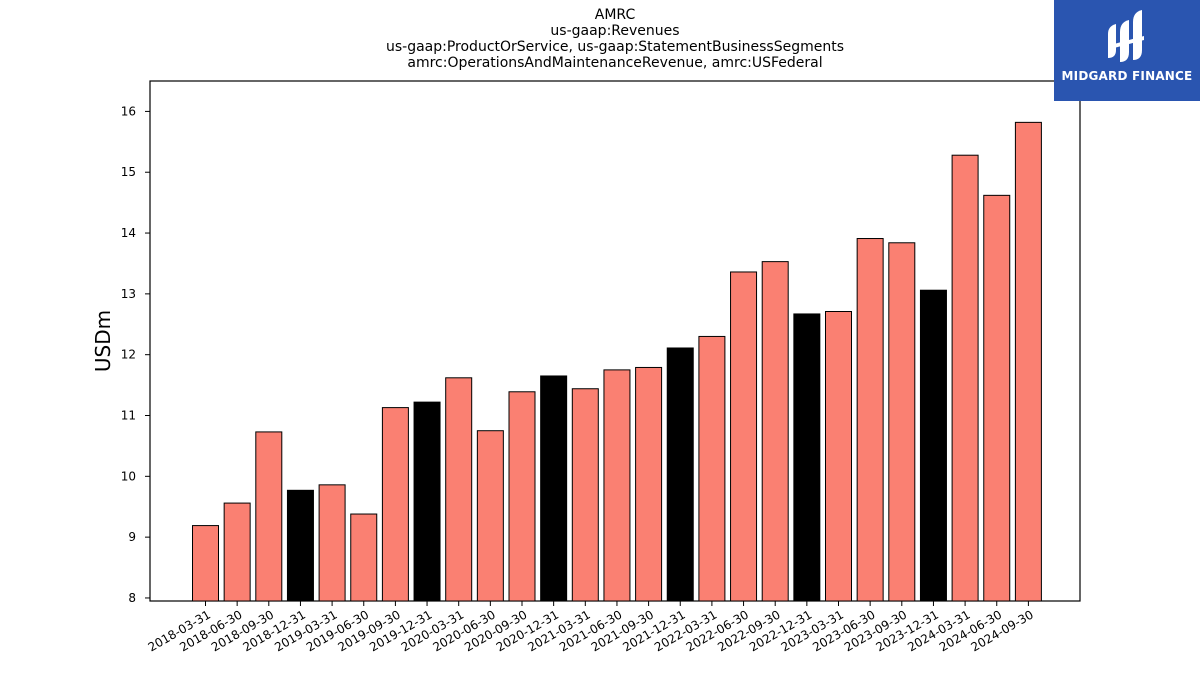  Describe the element at coordinates (128, 172) in the screenshot. I see `y-tick-label: 15` at that location.